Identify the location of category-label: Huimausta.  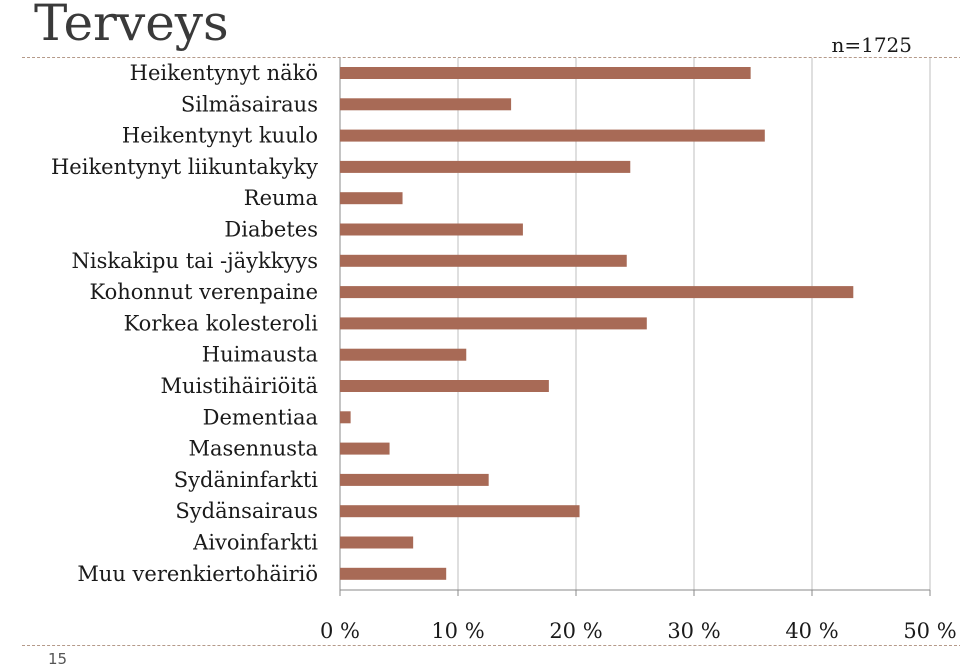
(260, 355).